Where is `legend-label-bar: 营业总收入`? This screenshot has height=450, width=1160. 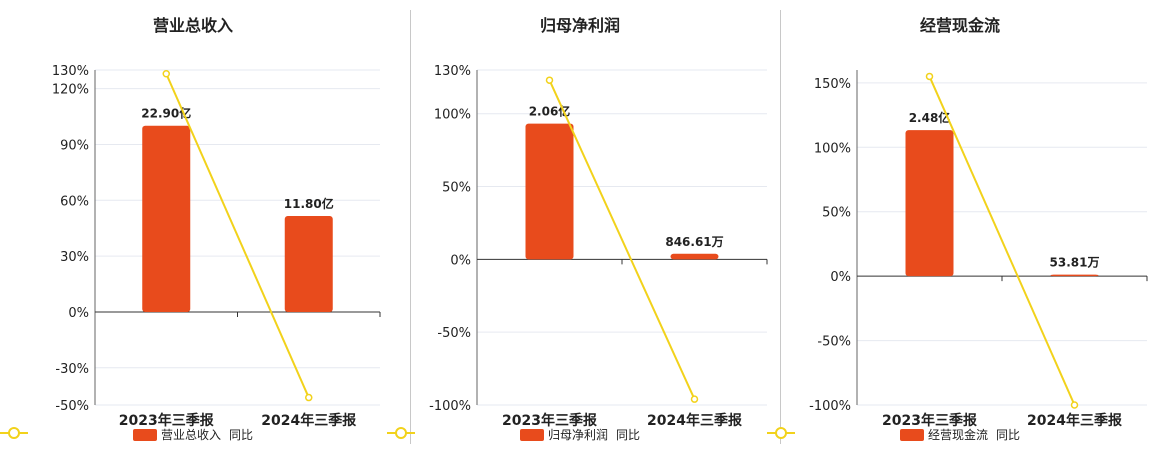
legend-label-bar: 营业总收入 is located at coordinates (190, 435).